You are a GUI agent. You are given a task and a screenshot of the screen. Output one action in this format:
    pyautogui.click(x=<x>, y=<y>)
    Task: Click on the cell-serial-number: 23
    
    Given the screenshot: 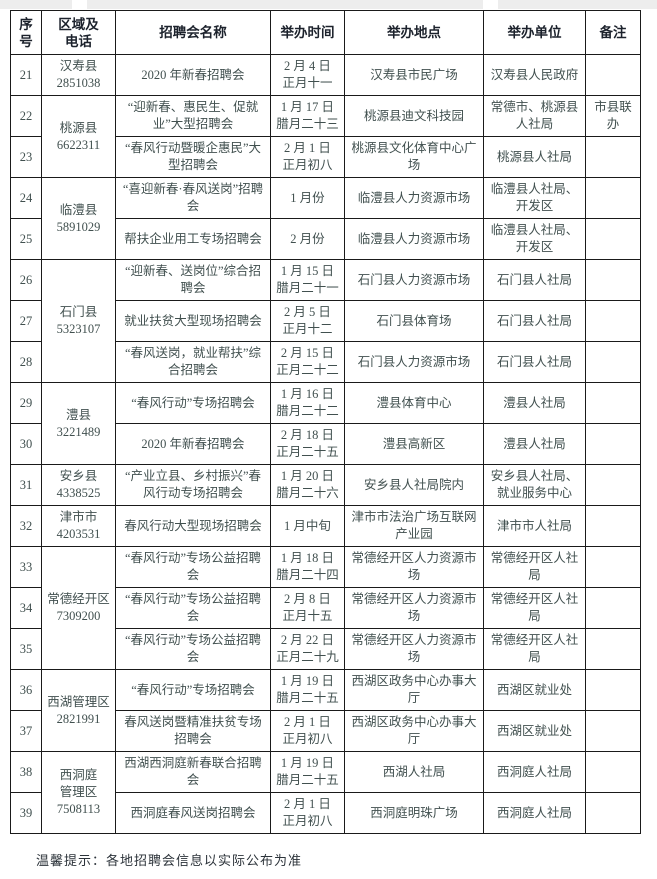 What is the action you would take?
    pyautogui.click(x=26, y=157)
    